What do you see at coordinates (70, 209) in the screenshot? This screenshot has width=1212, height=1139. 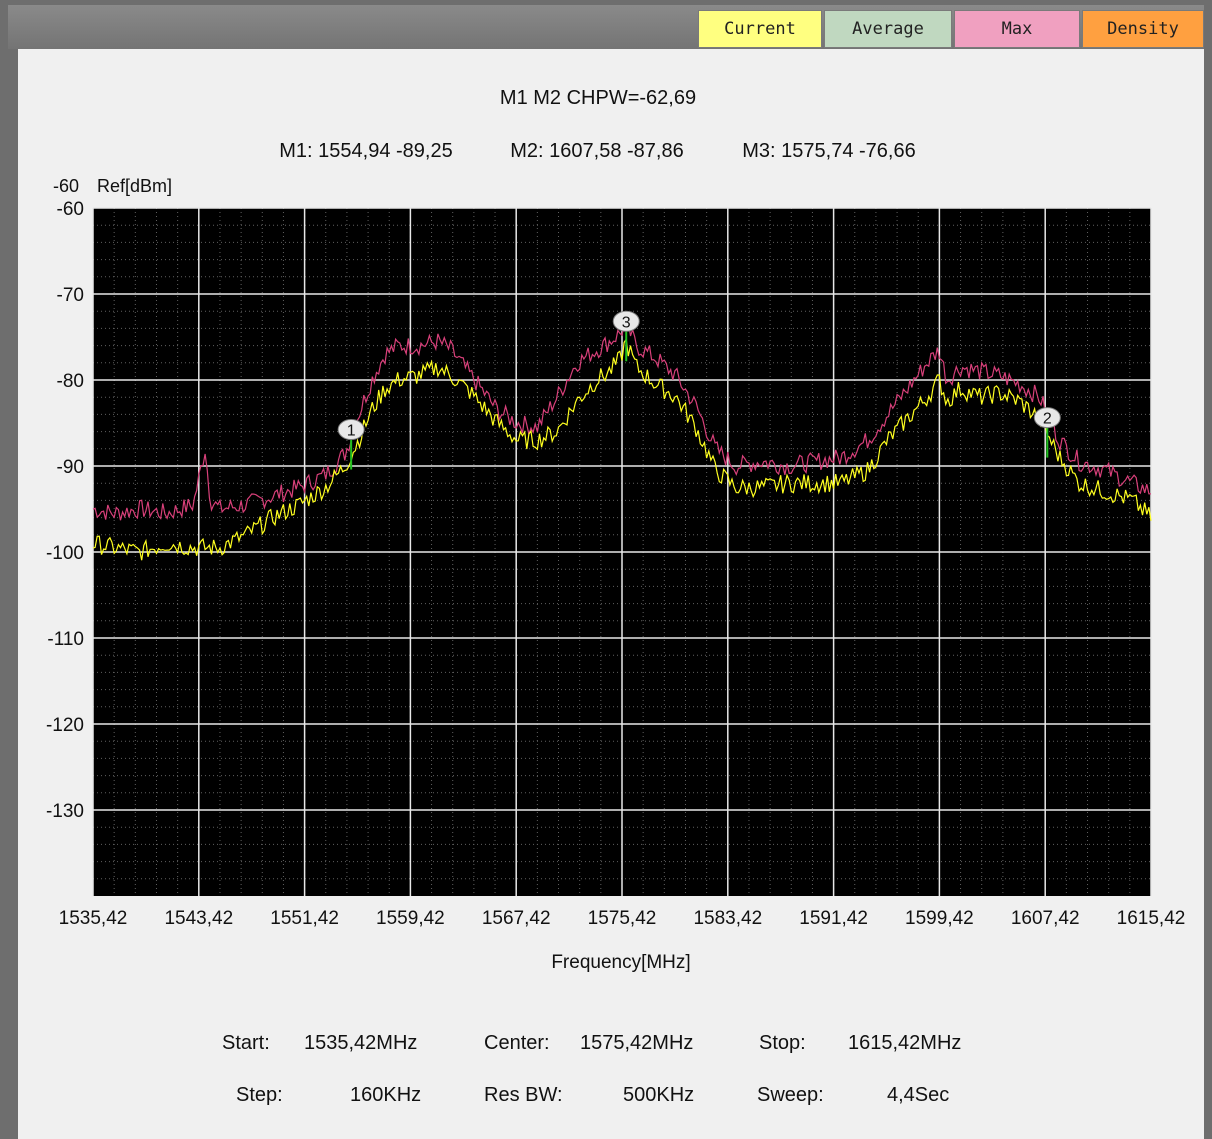 I see `y-tick-label: -60` at bounding box center [70, 209].